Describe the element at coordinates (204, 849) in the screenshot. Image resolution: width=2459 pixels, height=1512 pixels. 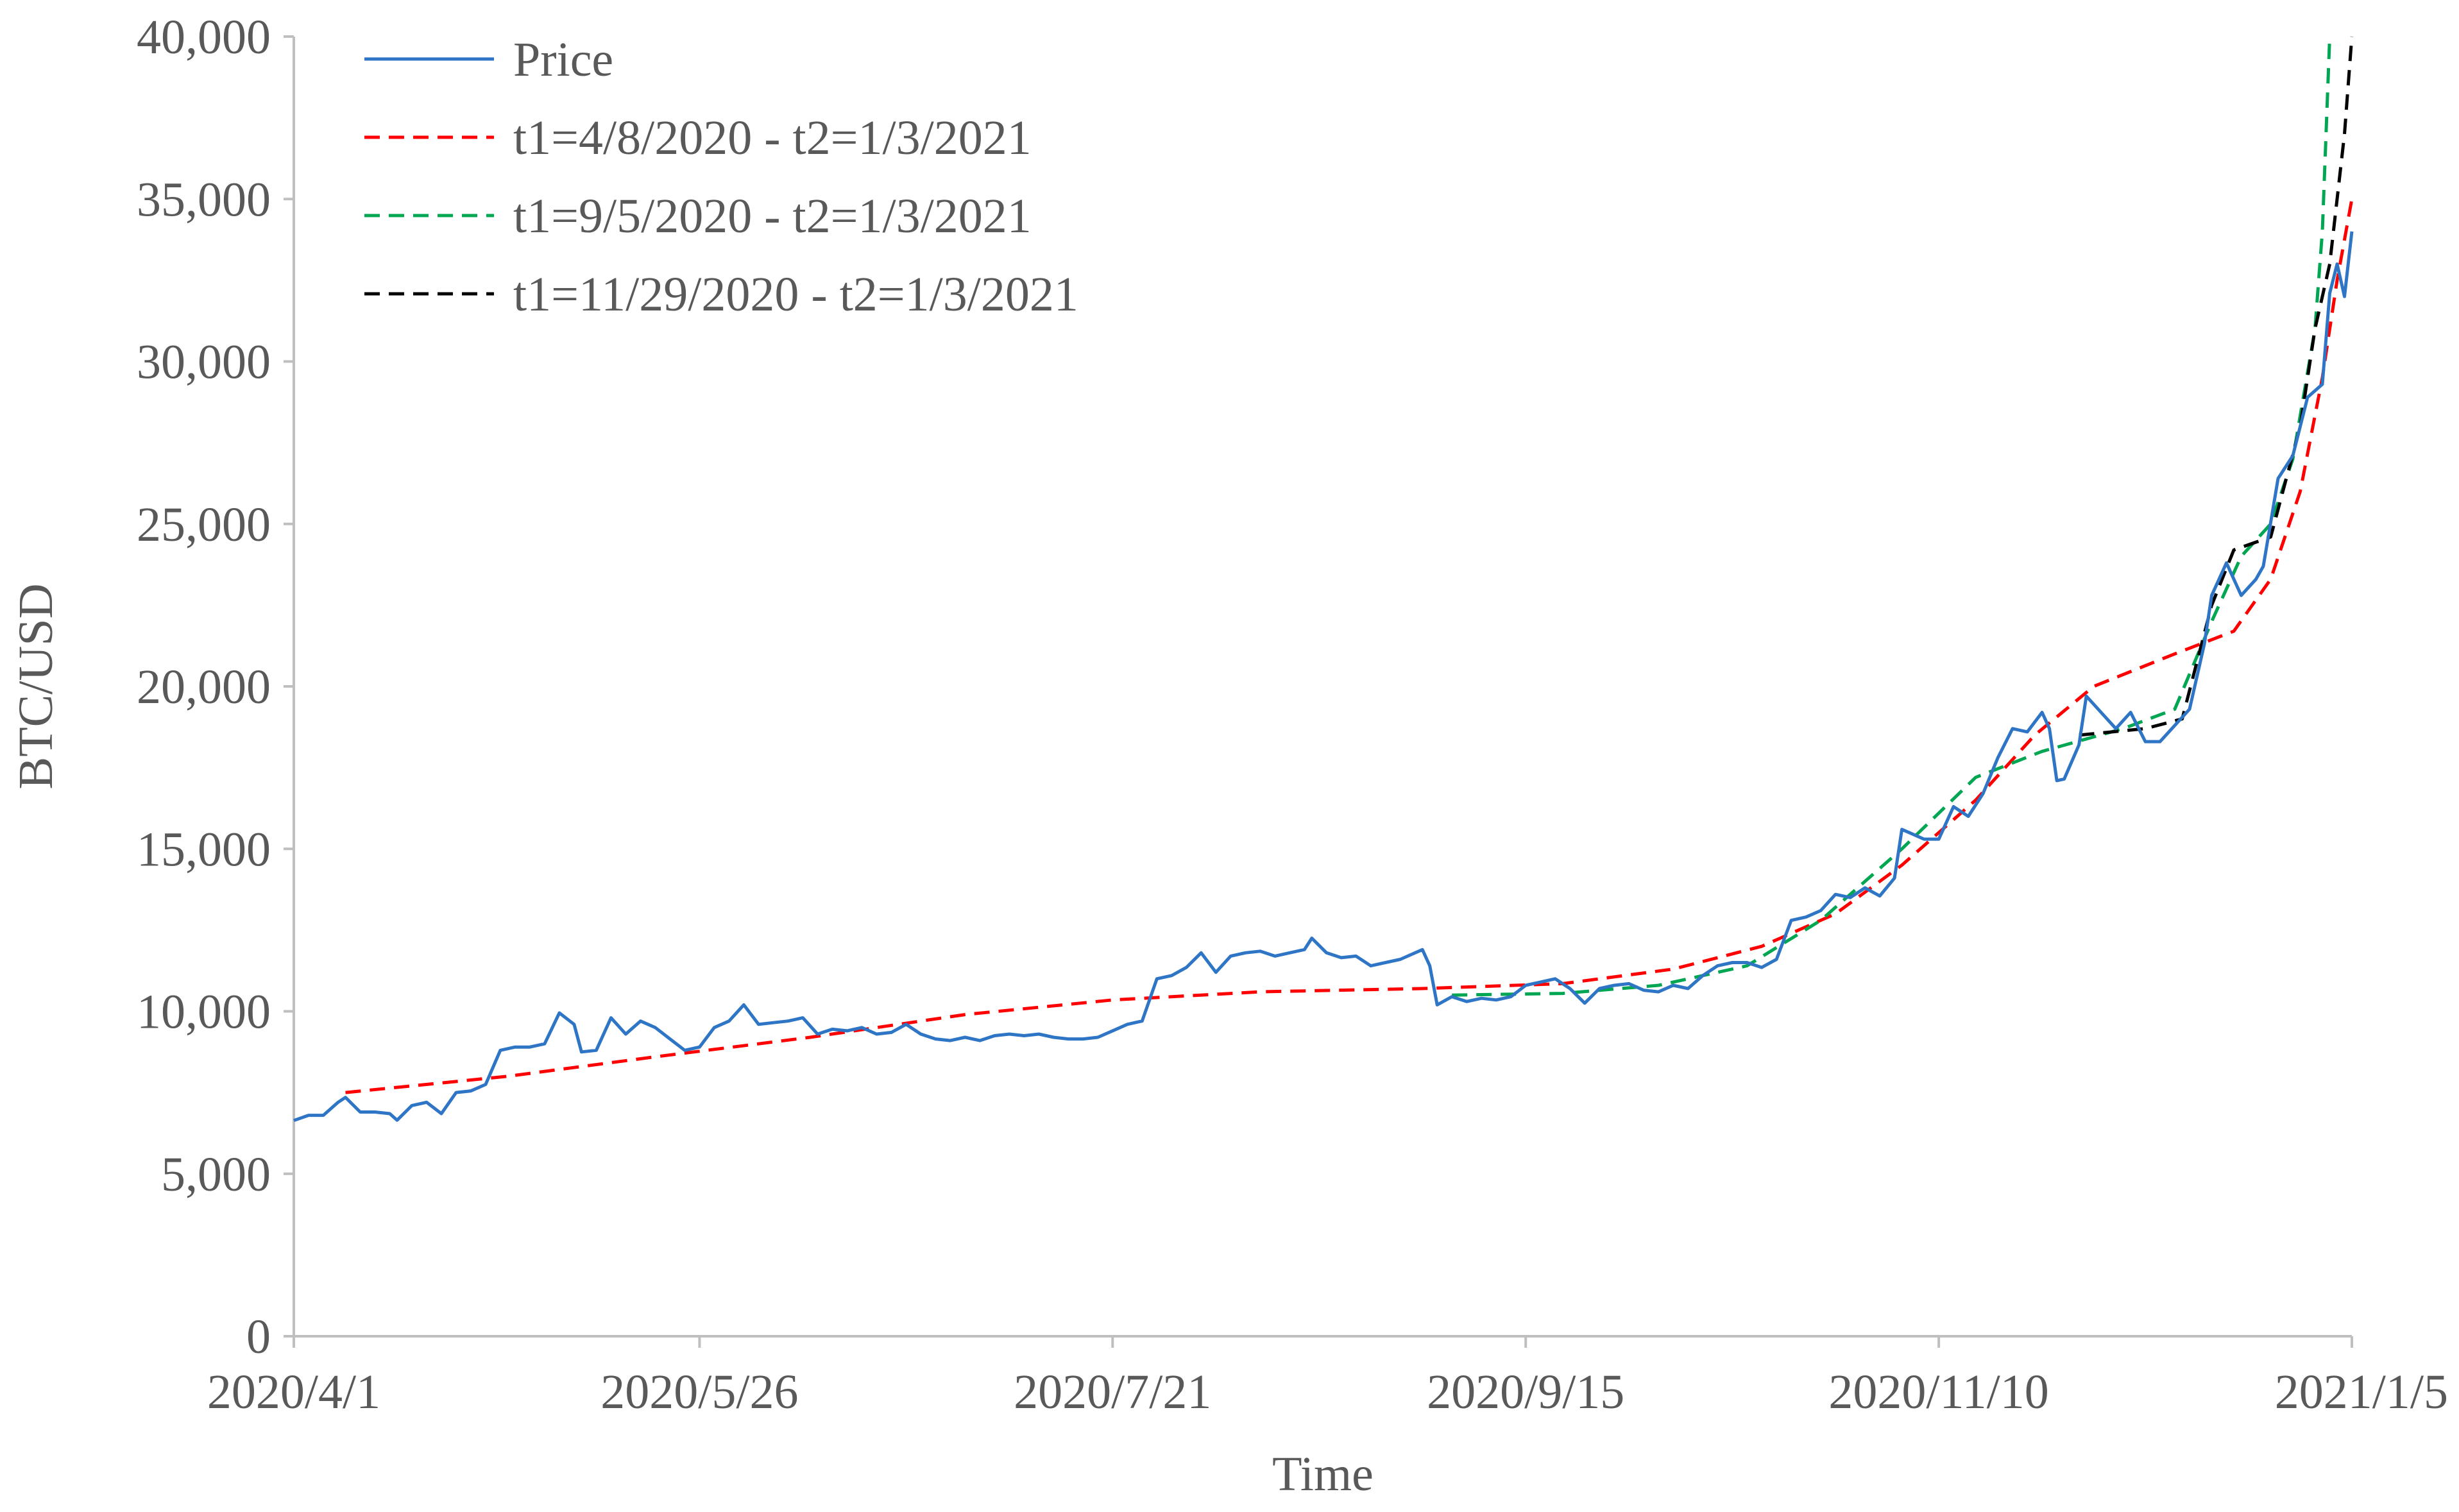
I see `y-tick-label: 15,000` at that location.